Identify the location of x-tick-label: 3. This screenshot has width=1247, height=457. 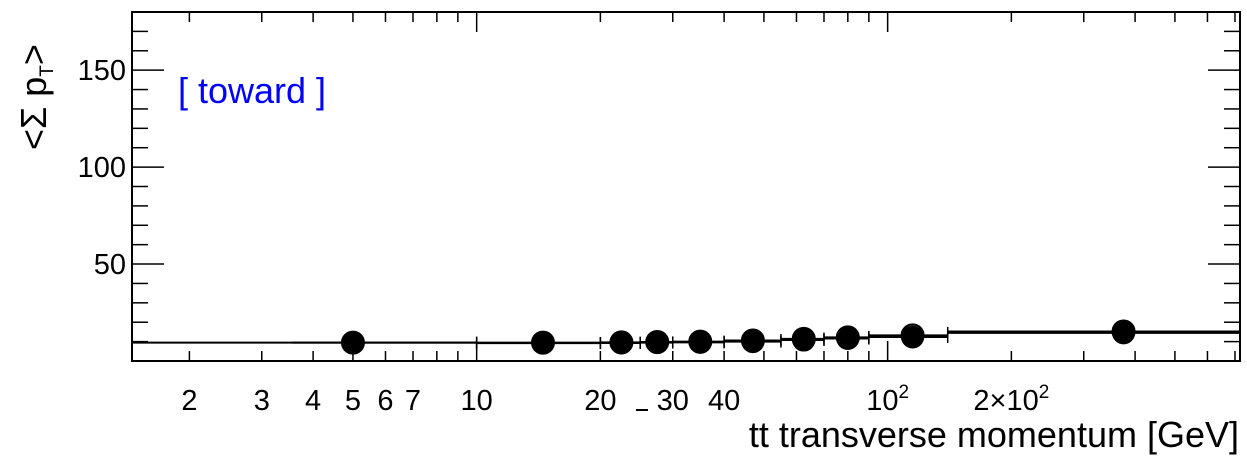
(262, 401).